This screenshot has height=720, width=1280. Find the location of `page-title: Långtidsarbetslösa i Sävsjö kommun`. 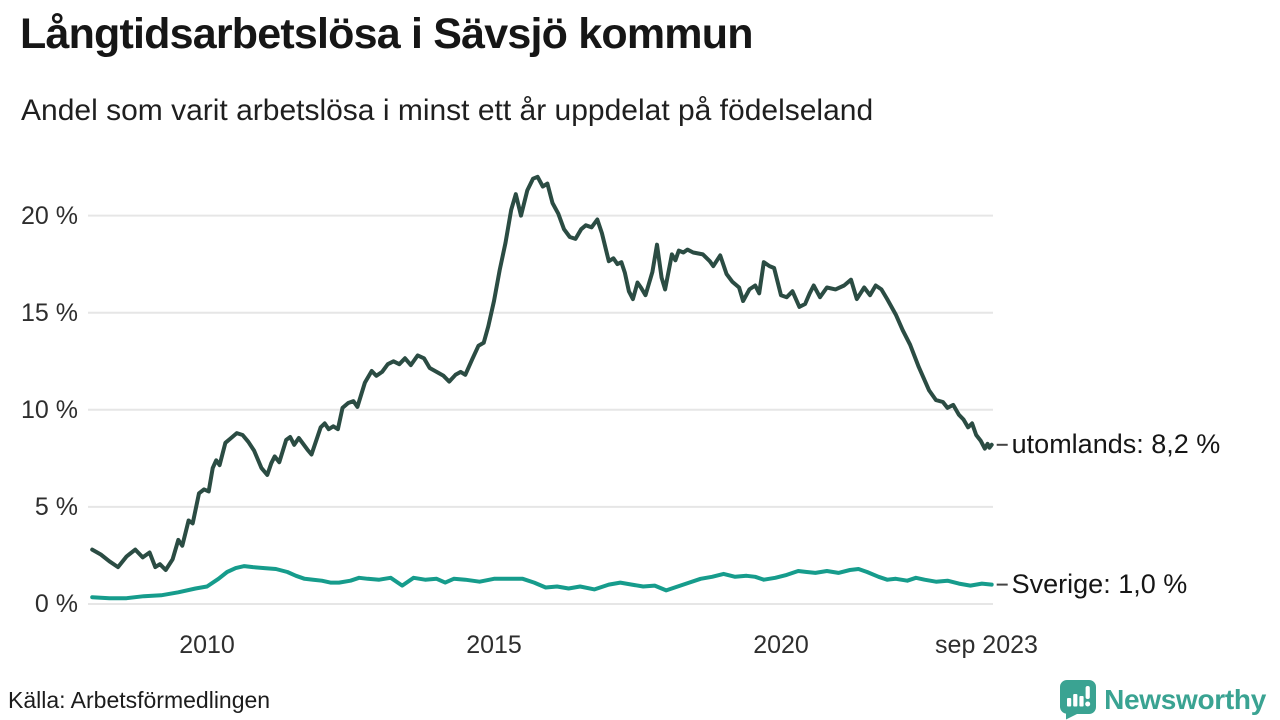

page-title: Långtidsarbetslösa i Sävsjö kommun is located at coordinates (386, 34).